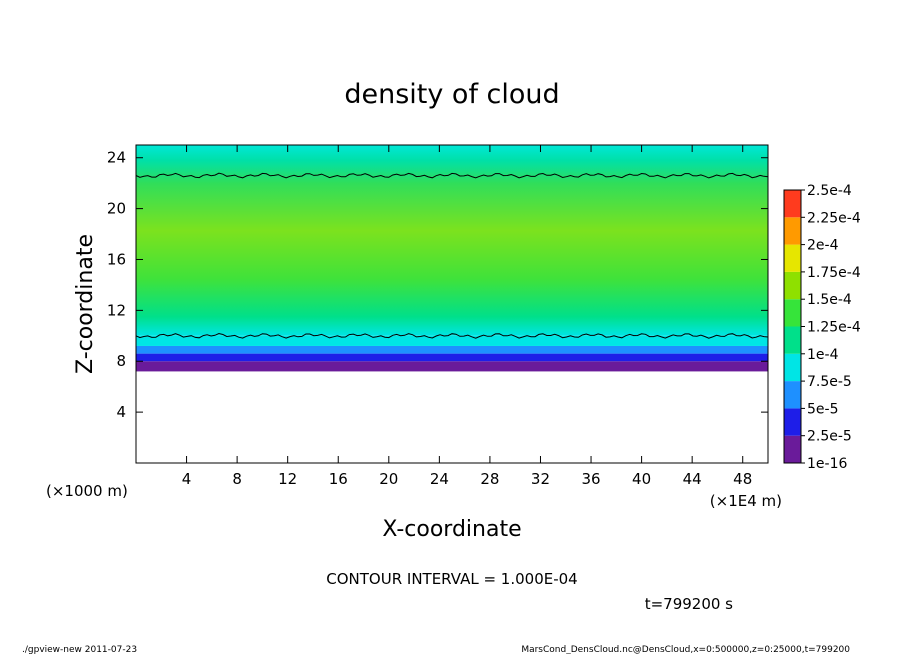  What do you see at coordinates (451, 579) in the screenshot?
I see `contour-interval: CONTOUR INTERVAL = 1.000E-04` at bounding box center [451, 579].